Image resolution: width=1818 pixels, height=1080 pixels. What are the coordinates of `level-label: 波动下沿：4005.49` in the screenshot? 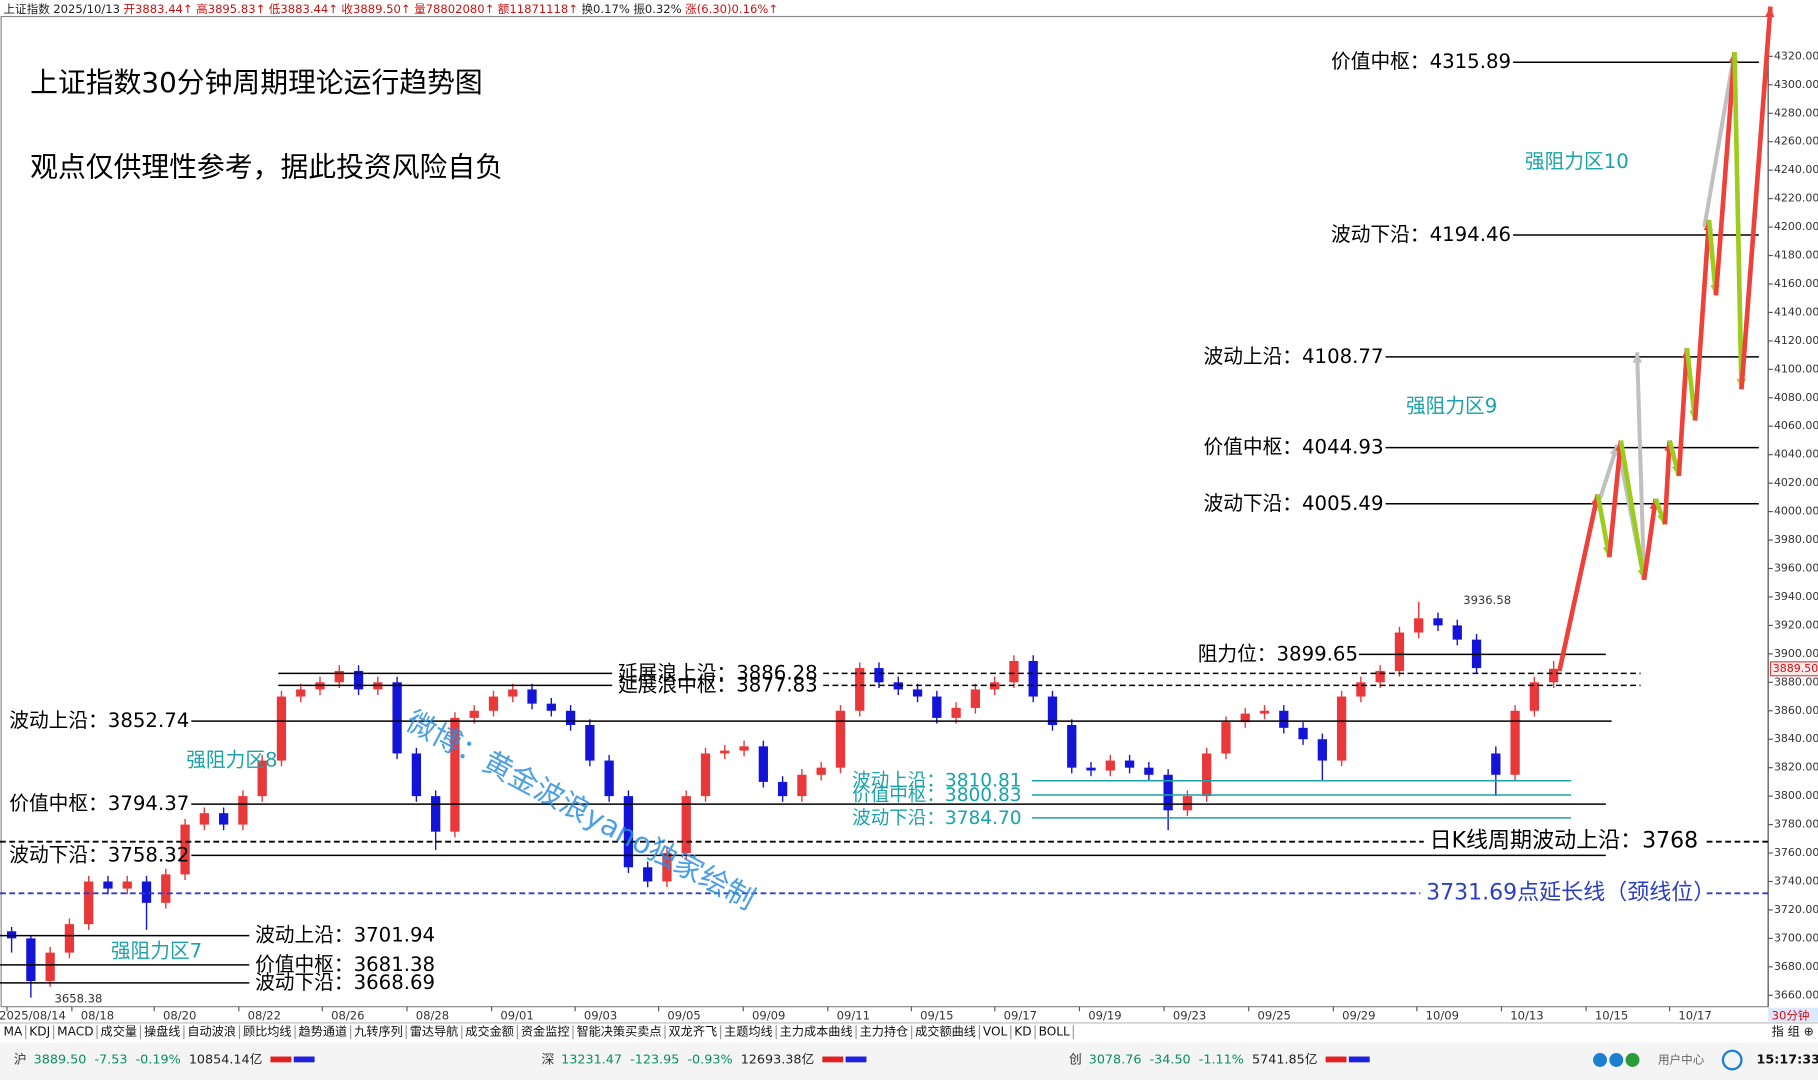 It's located at (1293, 502).